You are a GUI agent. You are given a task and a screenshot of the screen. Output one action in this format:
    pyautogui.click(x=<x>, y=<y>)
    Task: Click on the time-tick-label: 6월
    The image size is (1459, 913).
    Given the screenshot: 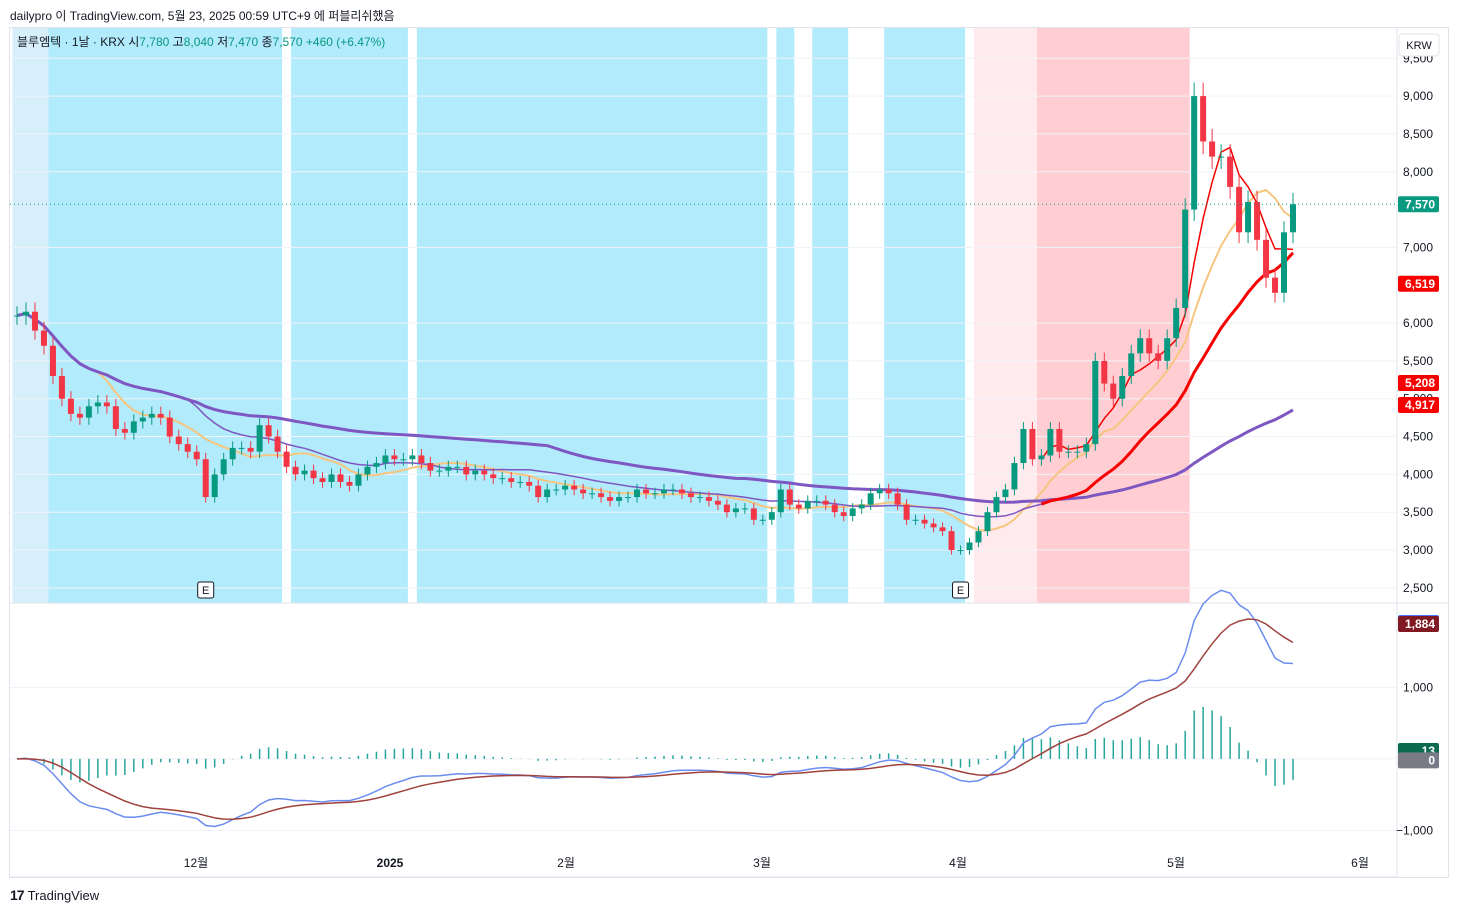 What is the action you would take?
    pyautogui.click(x=1360, y=863)
    